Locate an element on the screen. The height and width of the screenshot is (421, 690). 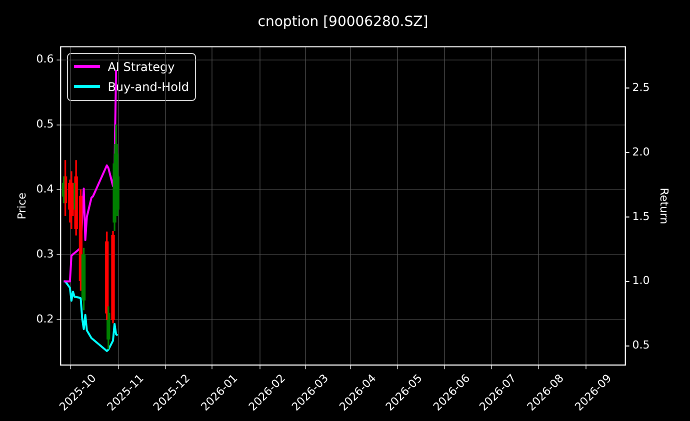
y2-tick-label: 1.5 is located at coordinates (641, 216).